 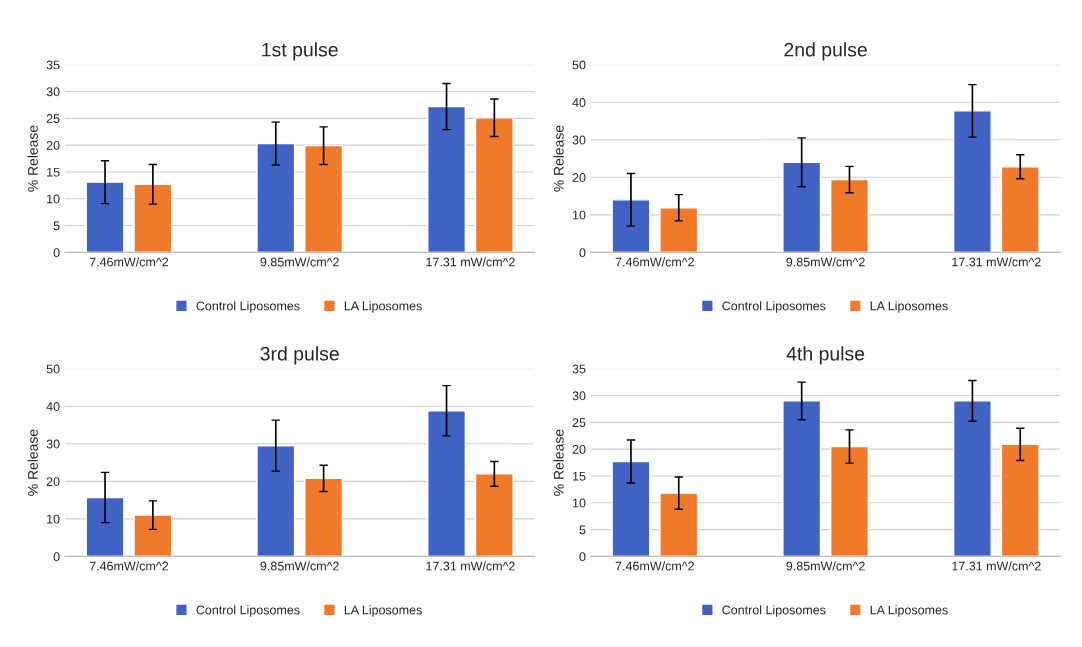 What do you see at coordinates (825, 51) in the screenshot?
I see `chart-title: 2nd pulse` at bounding box center [825, 51].